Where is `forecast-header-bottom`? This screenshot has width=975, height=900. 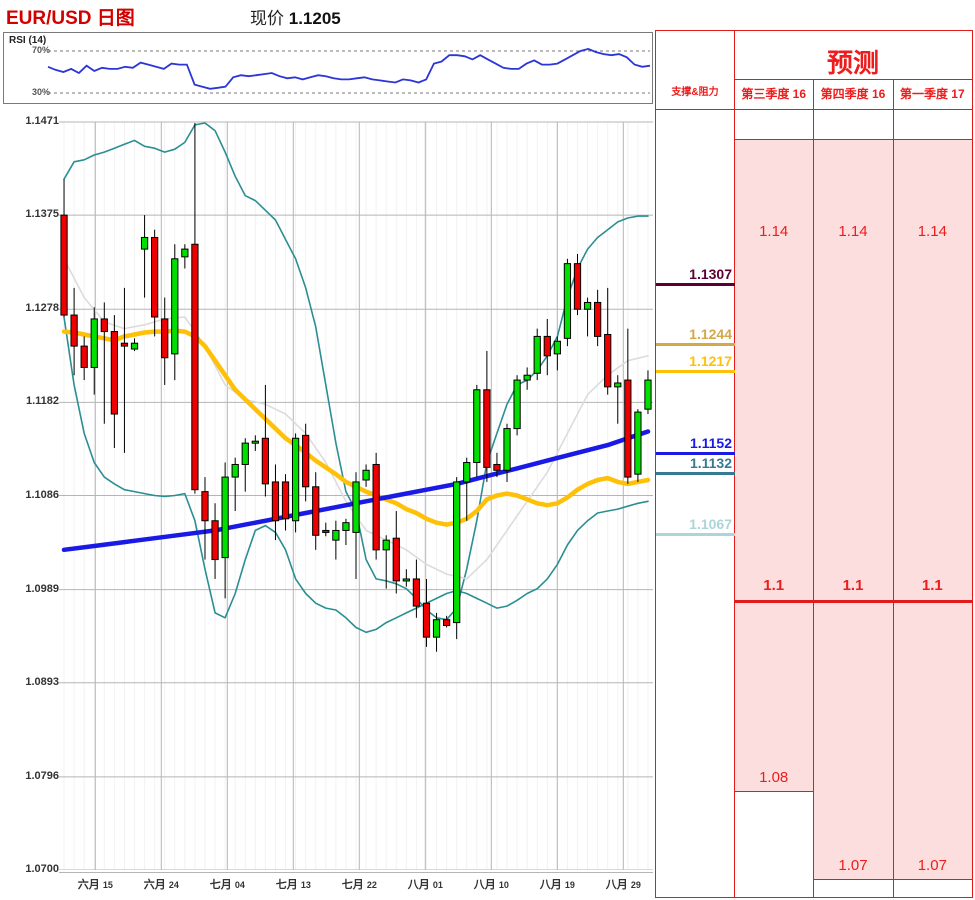 forecast-header-bottom is located at coordinates (814, 109).